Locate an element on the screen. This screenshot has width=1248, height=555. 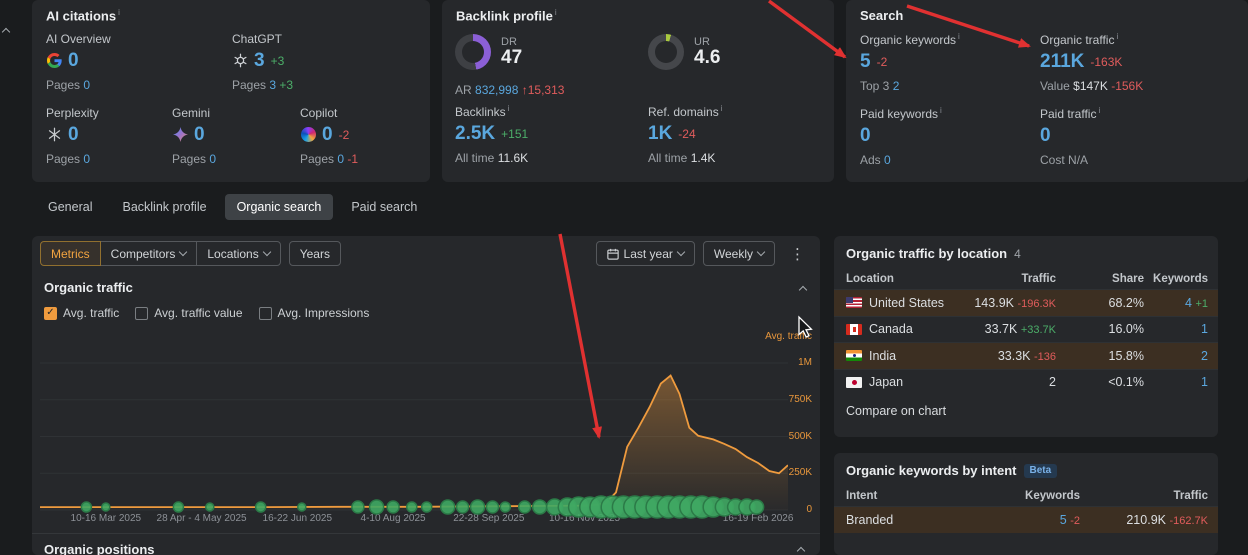
legend-avg-traffic: ✓ Avg. traffic is located at coordinates (81, 313).